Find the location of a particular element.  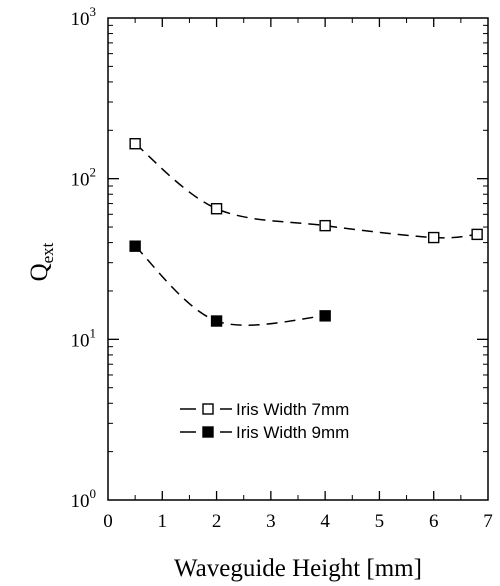

y-tick-label-exponent: 3 is located at coordinates (93, 11).